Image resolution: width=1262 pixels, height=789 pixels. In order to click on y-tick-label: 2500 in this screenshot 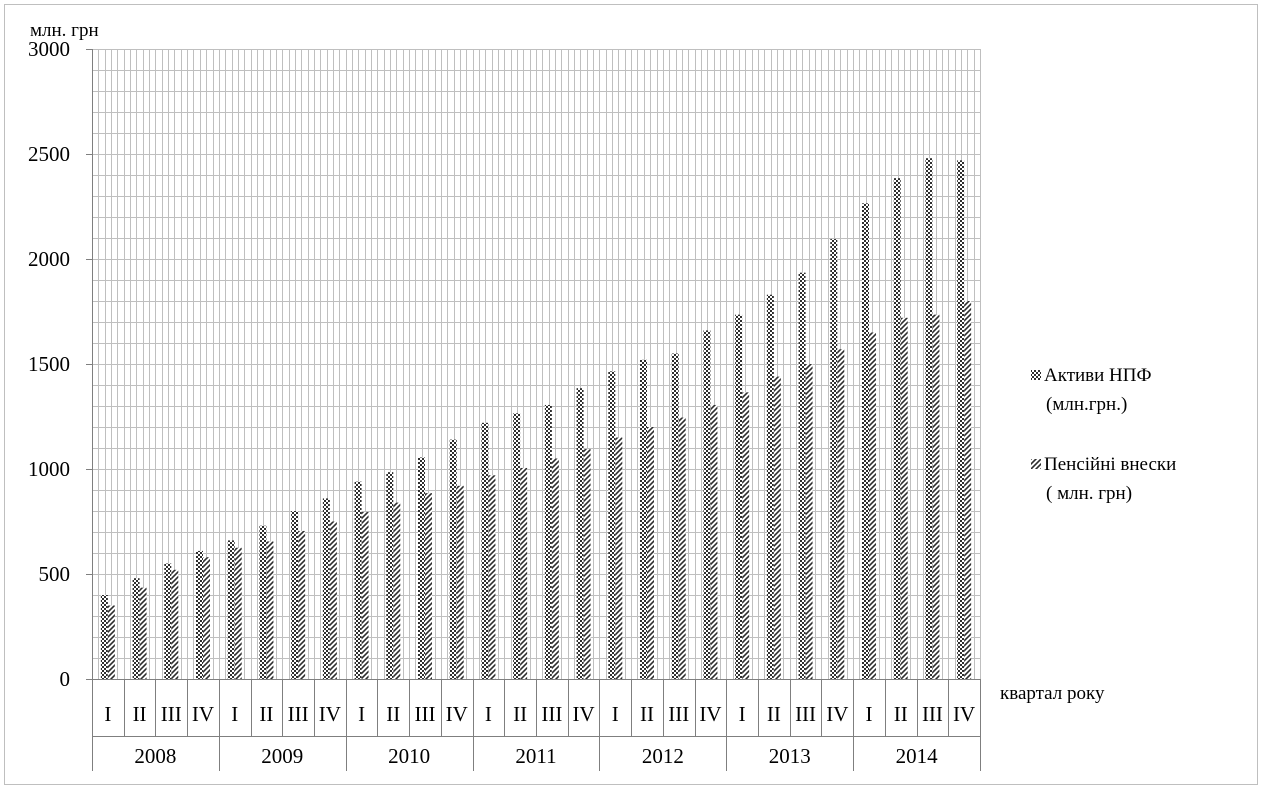, I will do `click(49, 154)`.